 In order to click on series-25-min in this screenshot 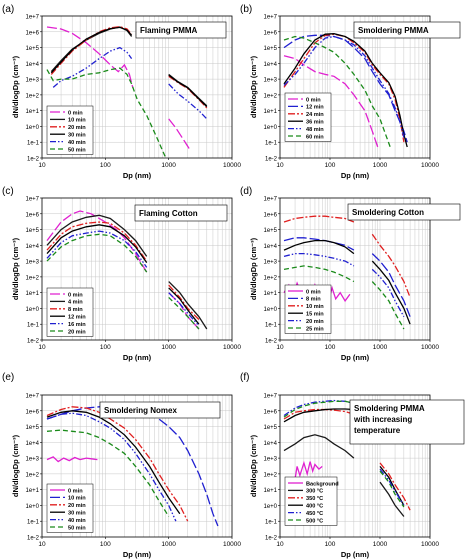, I will do `click(344, 297)`.